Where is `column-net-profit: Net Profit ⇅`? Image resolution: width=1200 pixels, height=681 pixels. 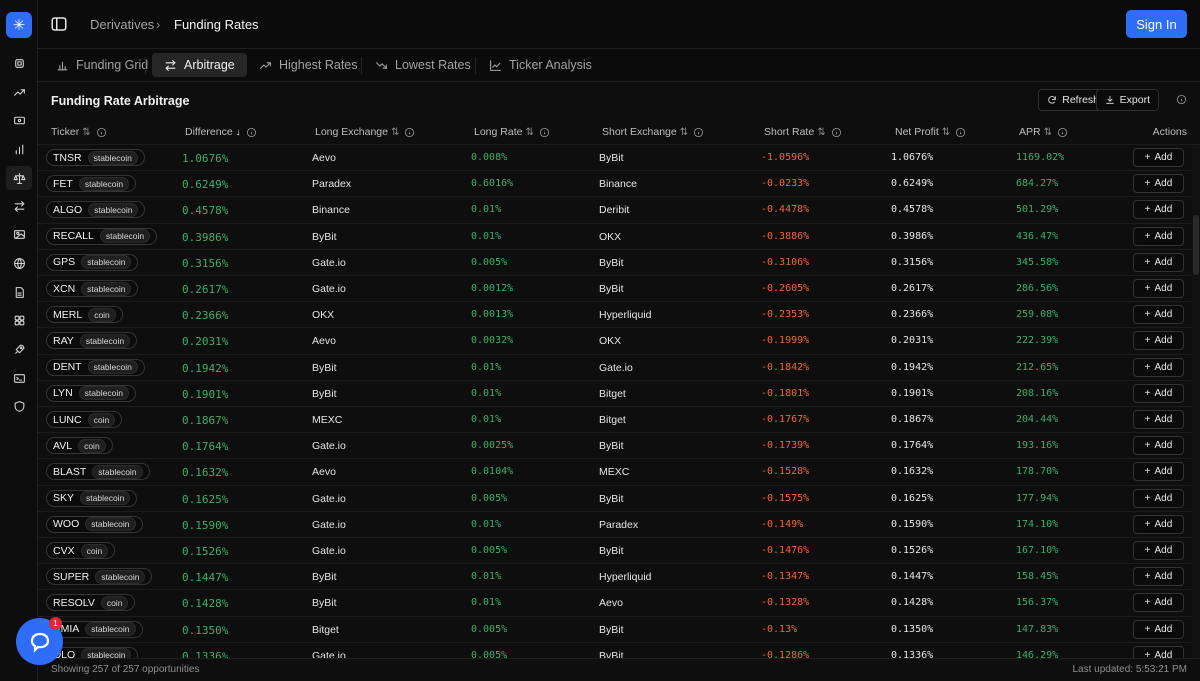 column-net-profit: Net Profit ⇅ is located at coordinates (930, 132).